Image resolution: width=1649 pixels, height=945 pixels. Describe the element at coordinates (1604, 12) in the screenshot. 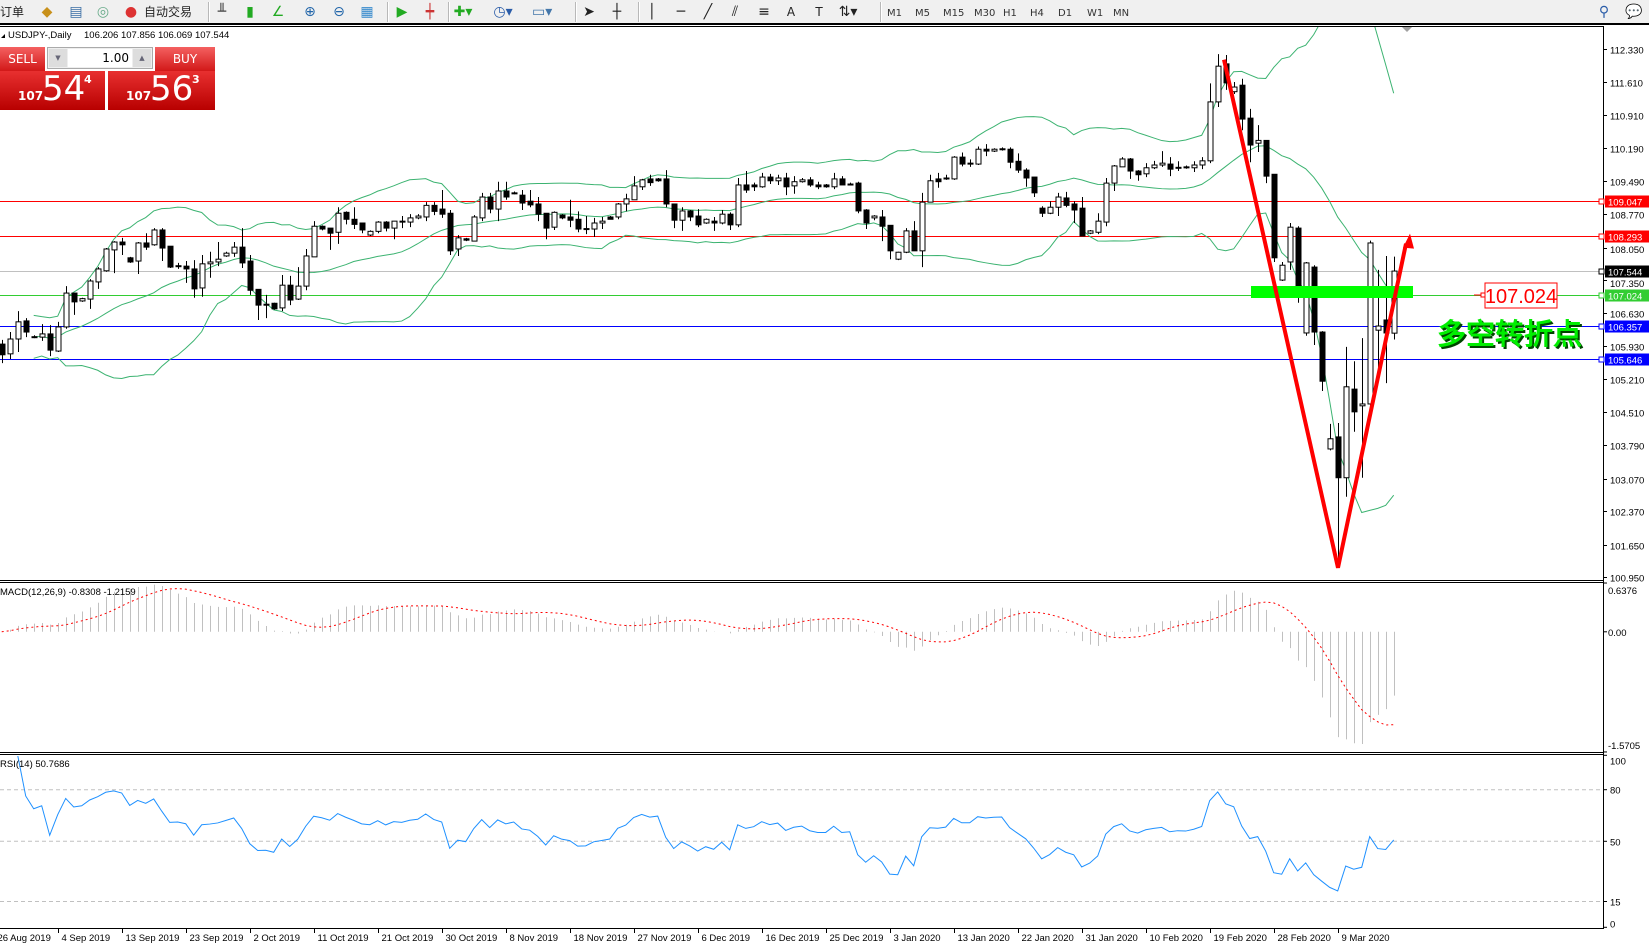

I see `search-icon: ⚲` at that location.